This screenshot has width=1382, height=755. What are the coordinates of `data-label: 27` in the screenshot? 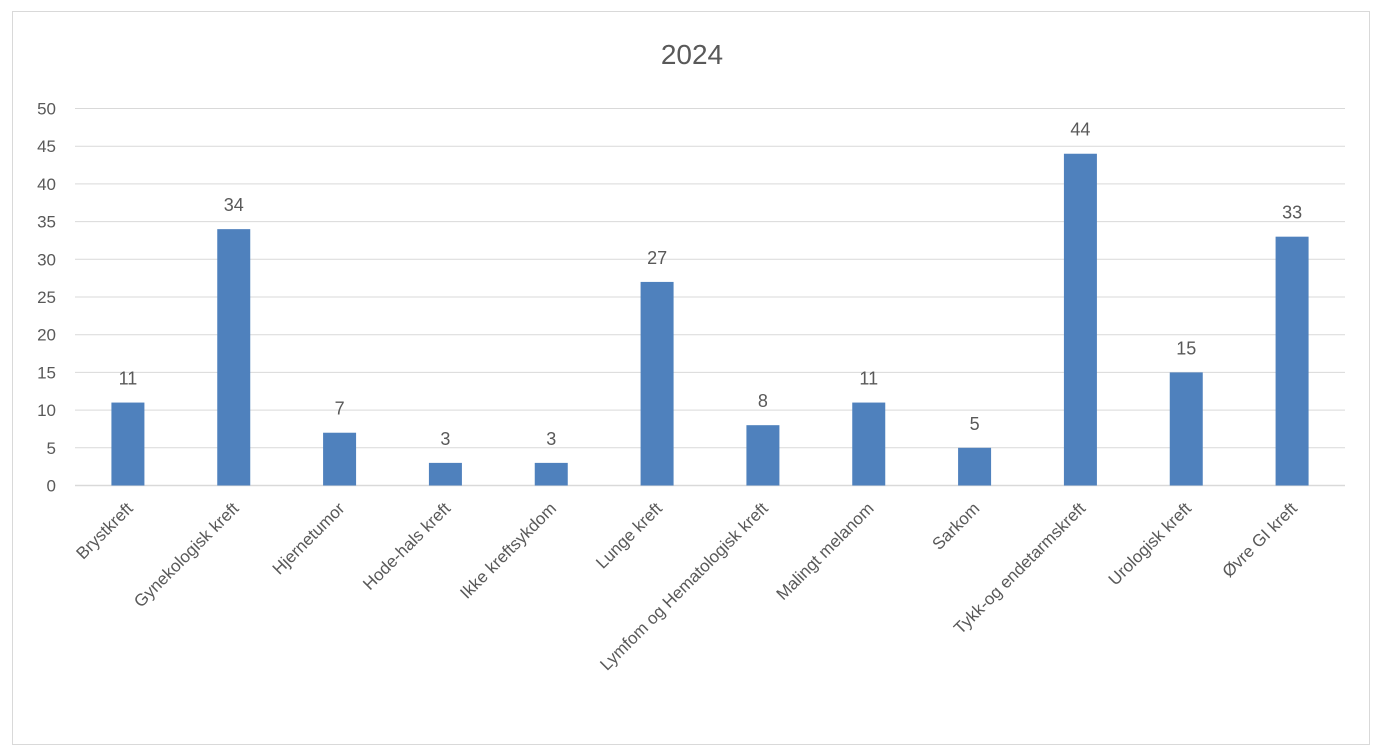 It's located at (657, 258).